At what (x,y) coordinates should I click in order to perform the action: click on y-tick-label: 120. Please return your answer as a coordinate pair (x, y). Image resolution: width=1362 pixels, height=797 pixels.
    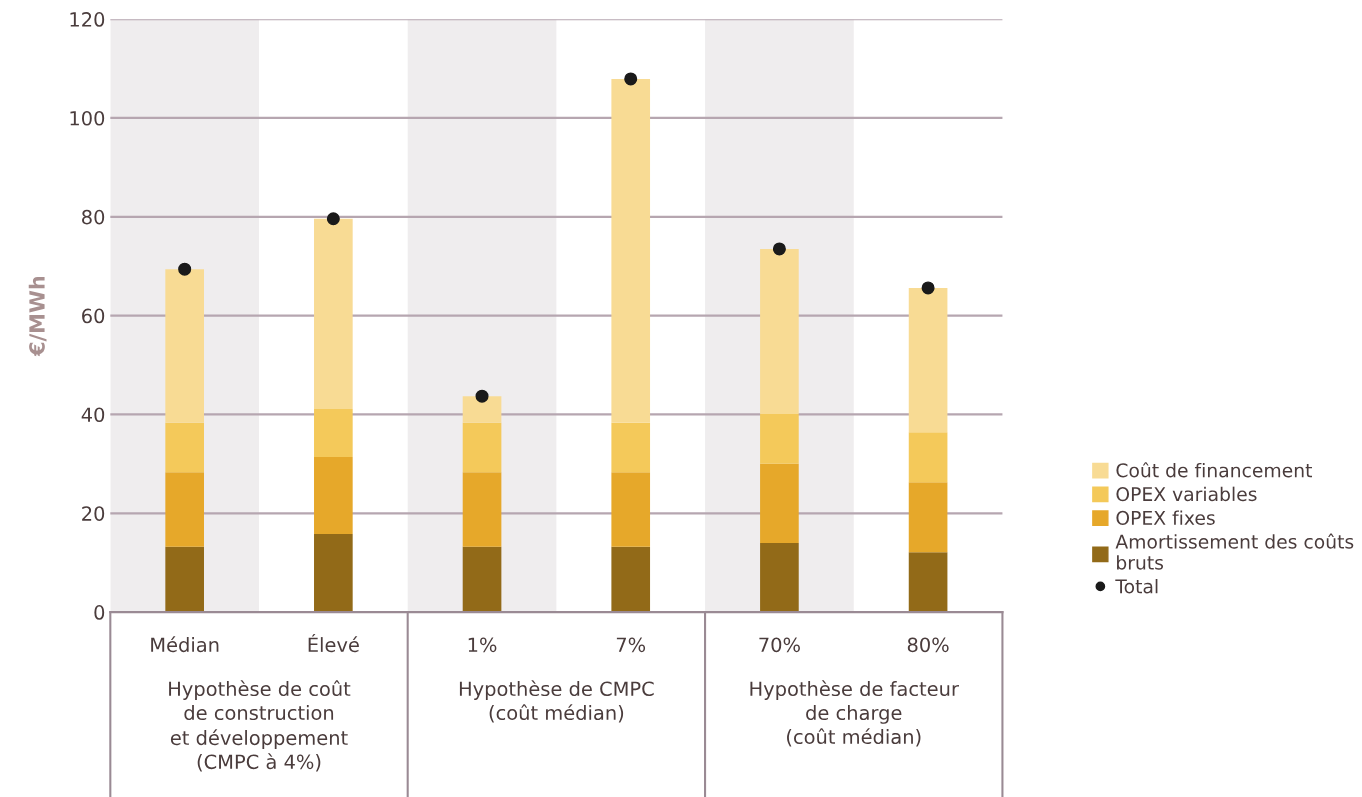
    Looking at the image, I should click on (87, 19).